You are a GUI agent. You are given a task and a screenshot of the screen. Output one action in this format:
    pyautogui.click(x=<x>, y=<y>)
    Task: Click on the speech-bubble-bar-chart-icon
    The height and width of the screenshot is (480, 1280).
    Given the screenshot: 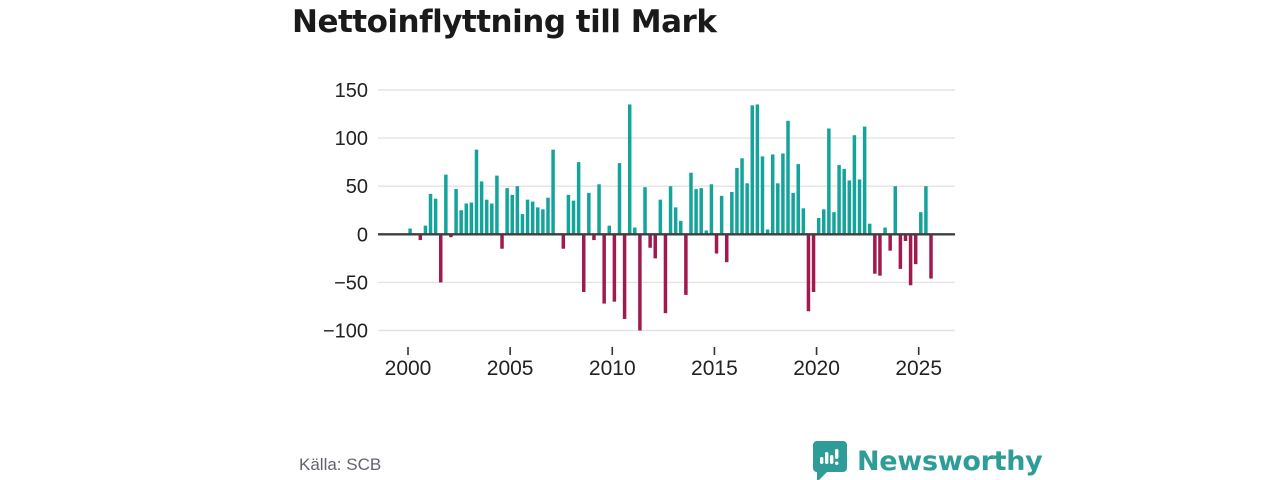 What is the action you would take?
    pyautogui.click(x=830, y=460)
    